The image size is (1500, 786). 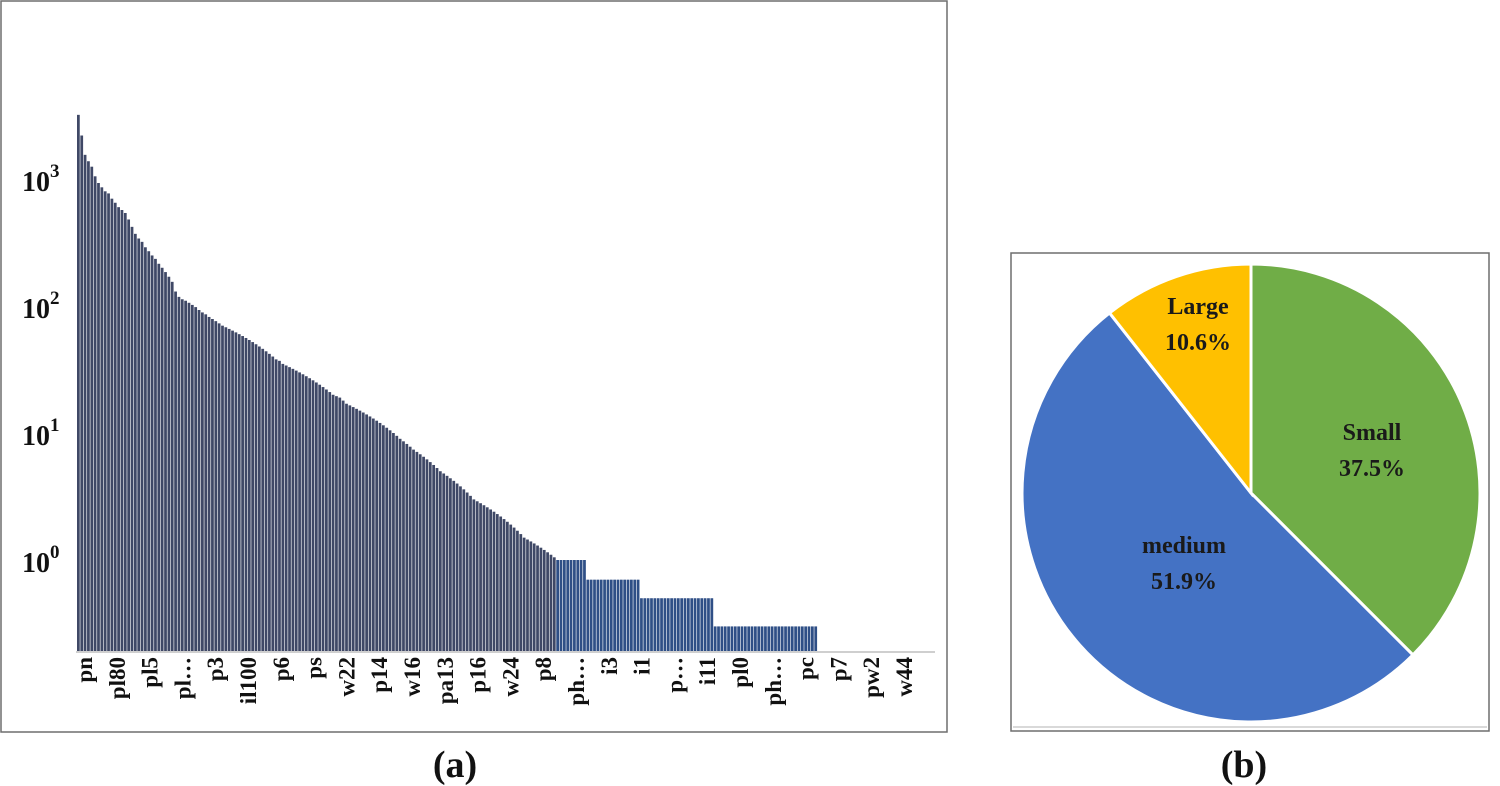 What do you see at coordinates (806, 668) in the screenshot?
I see `x-category-label: pc` at bounding box center [806, 668].